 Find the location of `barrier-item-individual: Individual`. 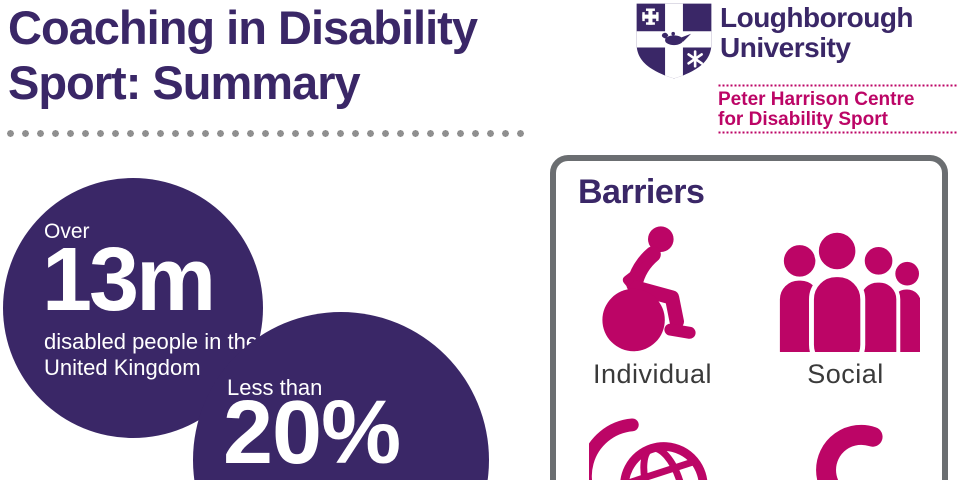

barrier-item-individual: Individual is located at coordinates (652, 306).